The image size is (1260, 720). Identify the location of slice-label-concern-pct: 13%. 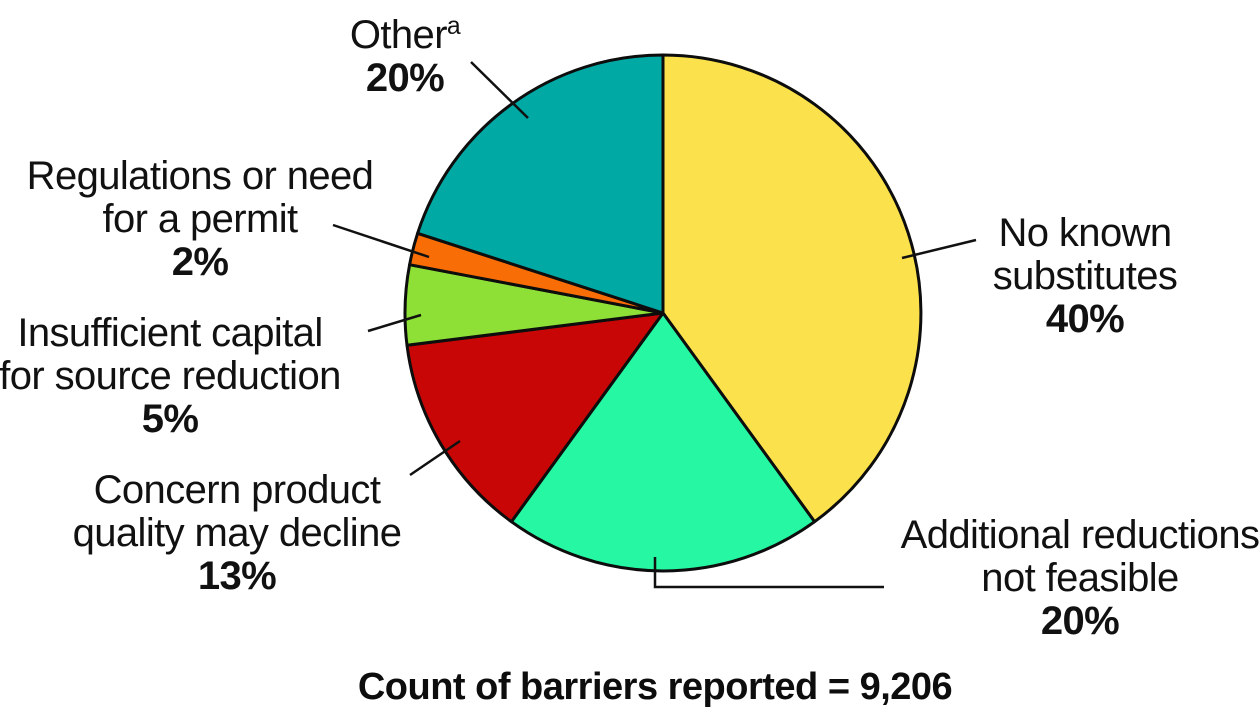
(237, 576).